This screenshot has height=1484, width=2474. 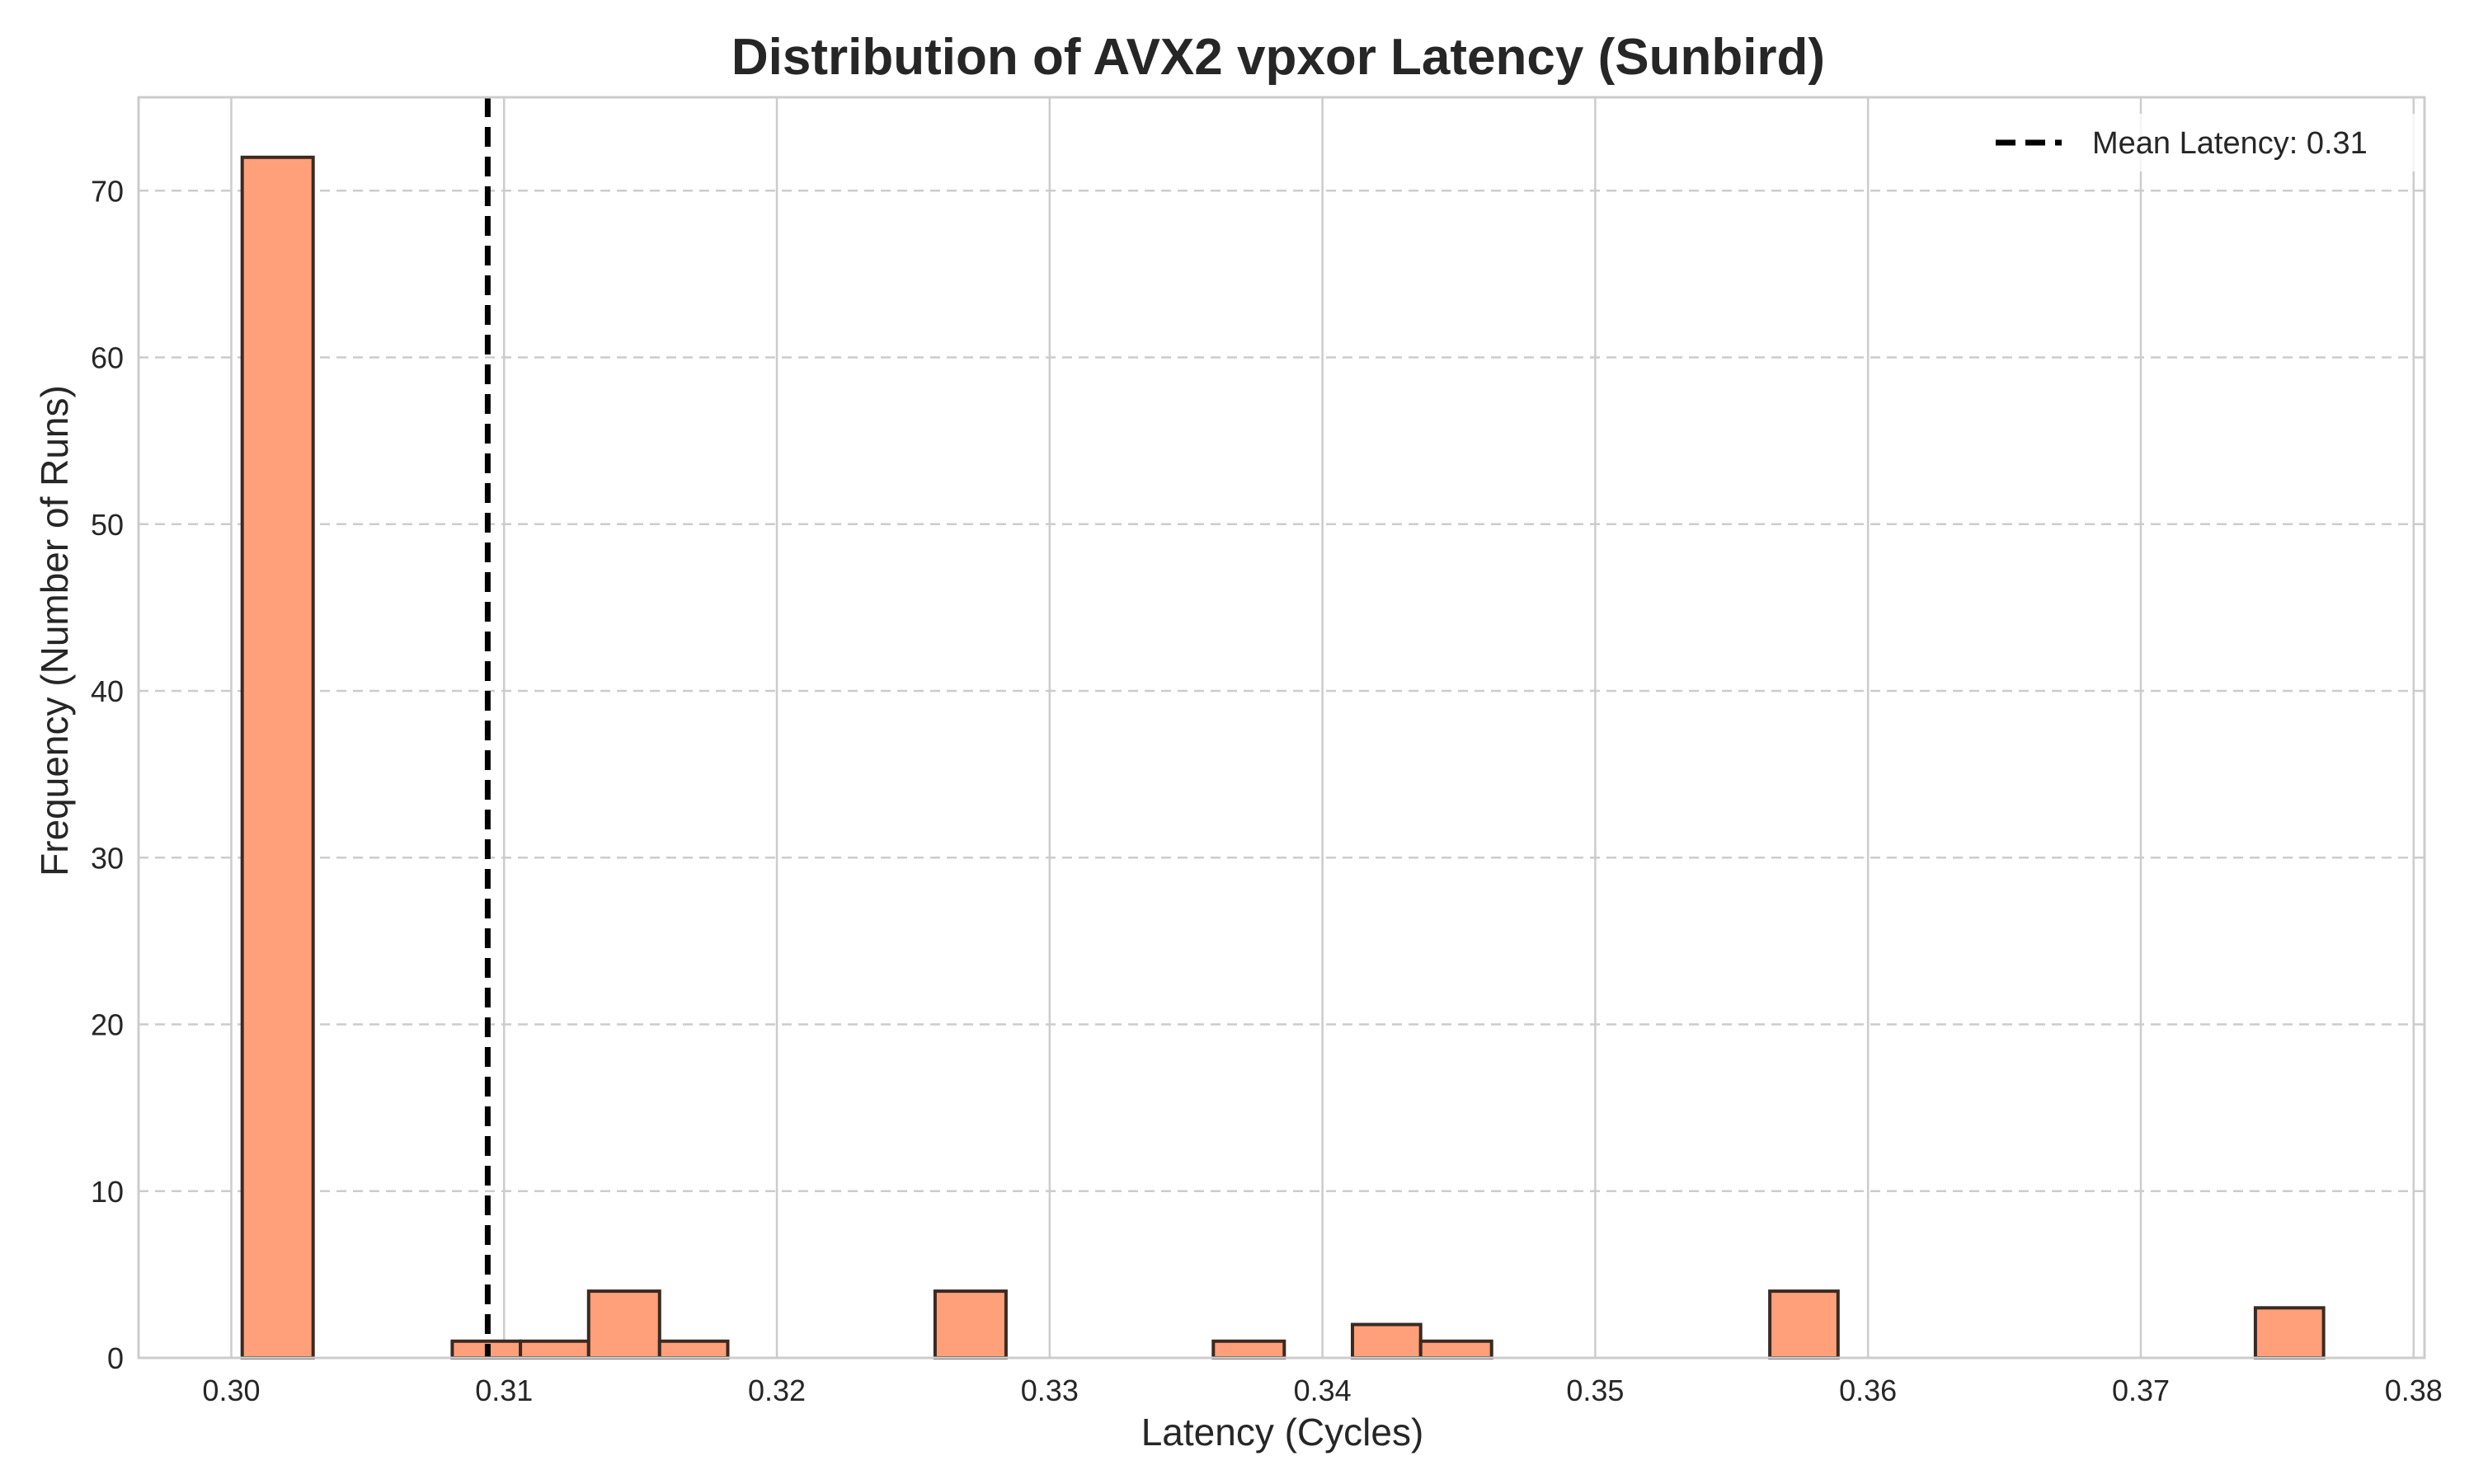 I want to click on x-tick-label: 0.32, so click(x=777, y=1390).